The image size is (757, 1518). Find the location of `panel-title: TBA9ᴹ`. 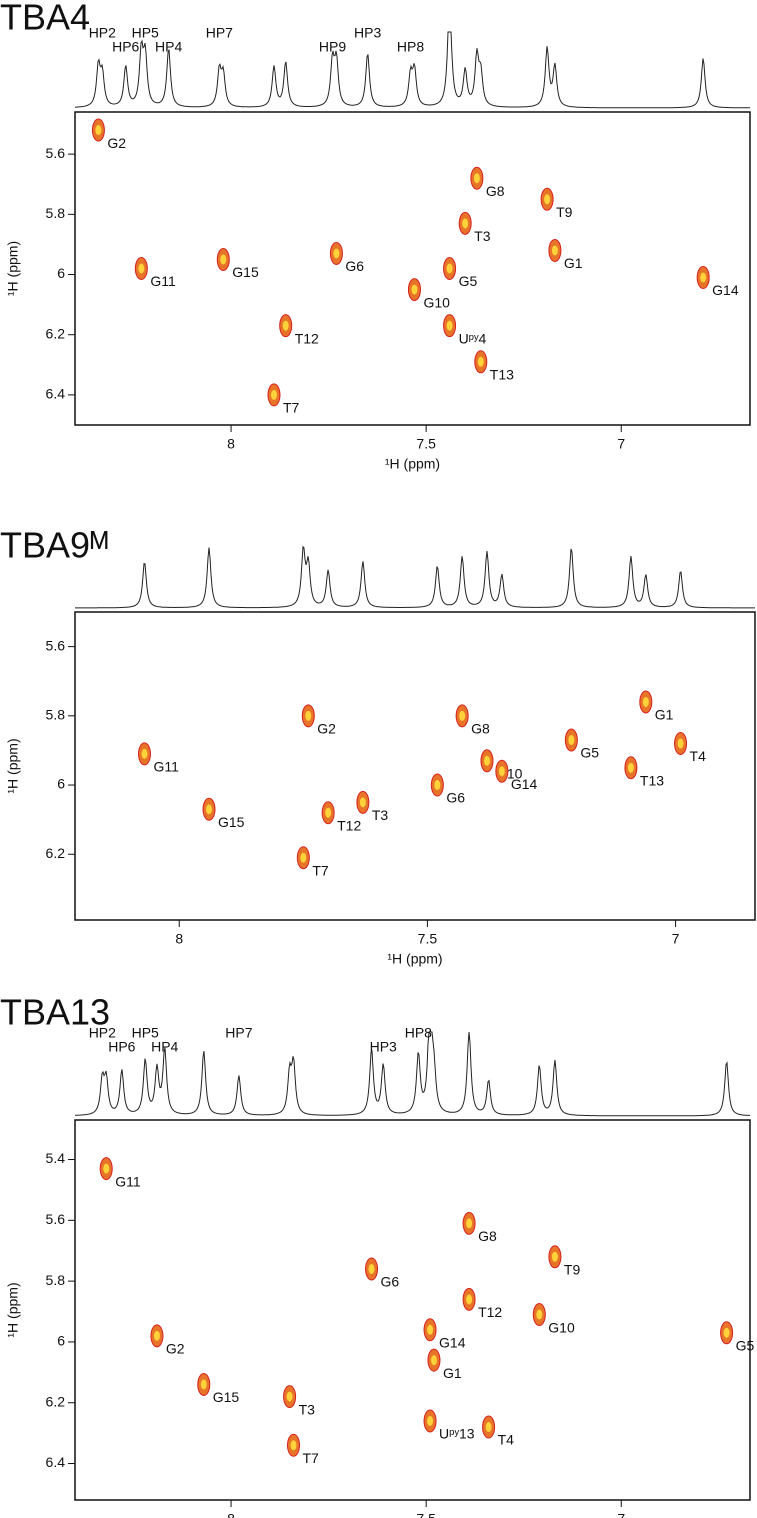

panel-title: TBA9ᴹ is located at coordinates (54, 545).